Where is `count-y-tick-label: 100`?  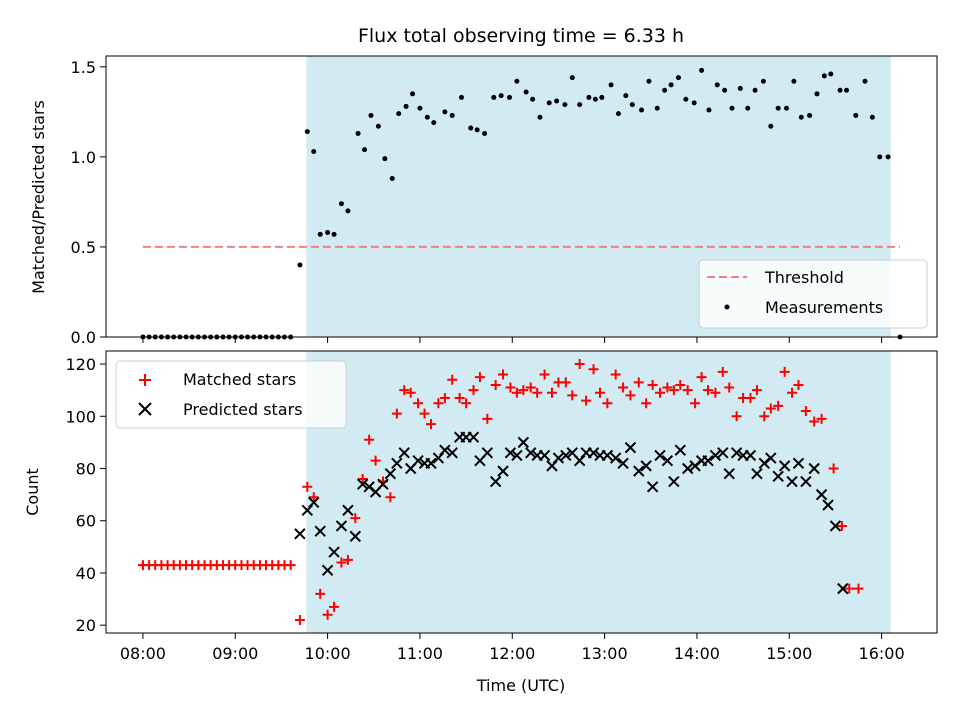 count-y-tick-label: 100 is located at coordinates (80, 416).